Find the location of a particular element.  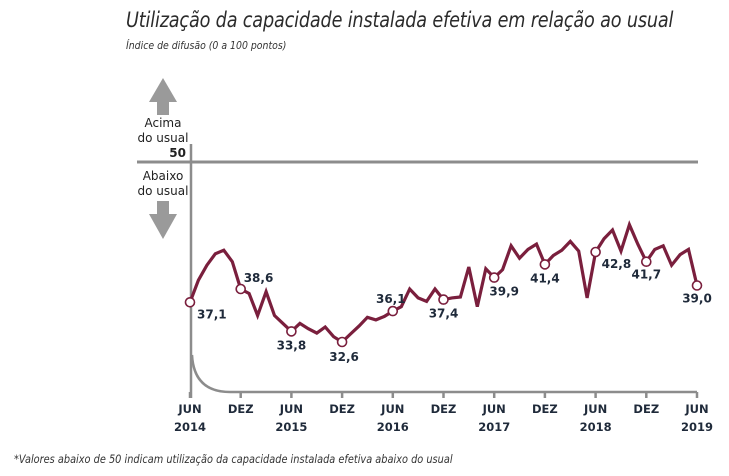

arrow-down-icon is located at coordinates (163, 220).